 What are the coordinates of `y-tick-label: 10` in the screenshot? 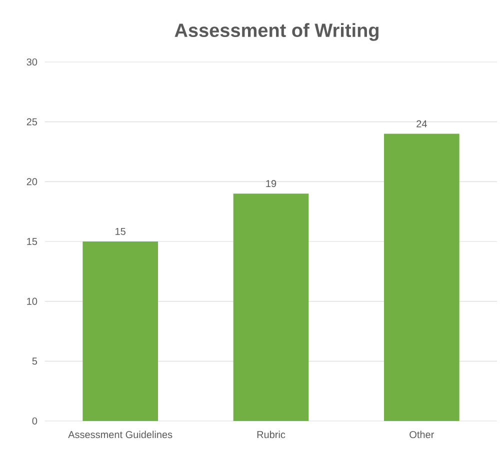 It's located at (32, 301).